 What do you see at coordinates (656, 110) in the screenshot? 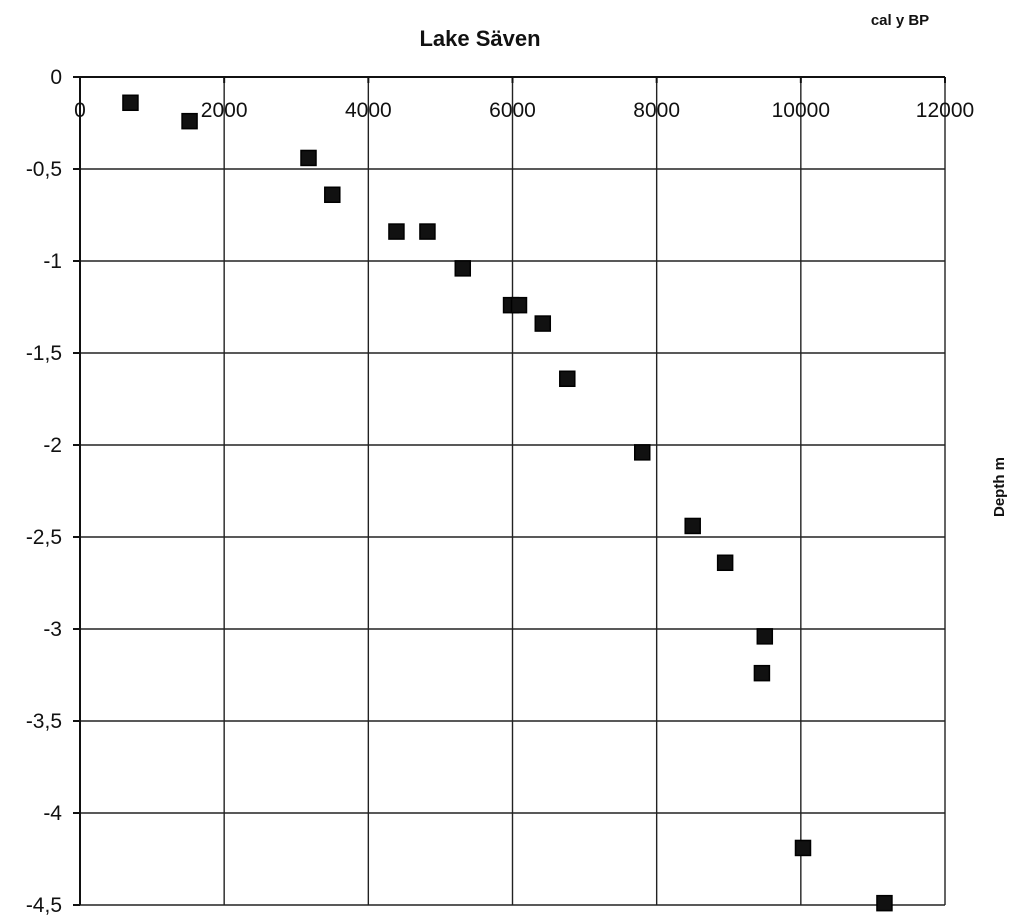
I see `x-tick-label: 8000` at bounding box center [656, 110].